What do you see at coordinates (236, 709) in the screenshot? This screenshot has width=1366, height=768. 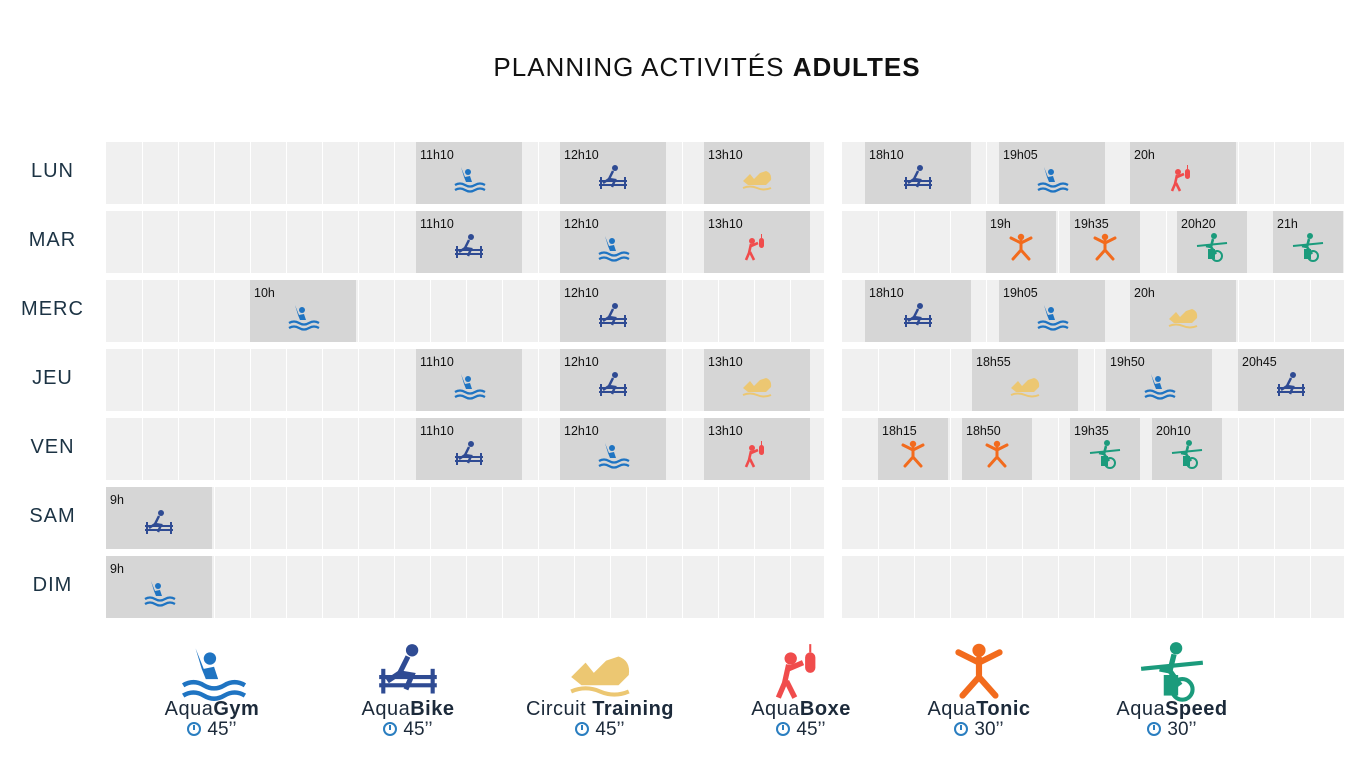 I see `legend-name-bold: Gym` at bounding box center [236, 709].